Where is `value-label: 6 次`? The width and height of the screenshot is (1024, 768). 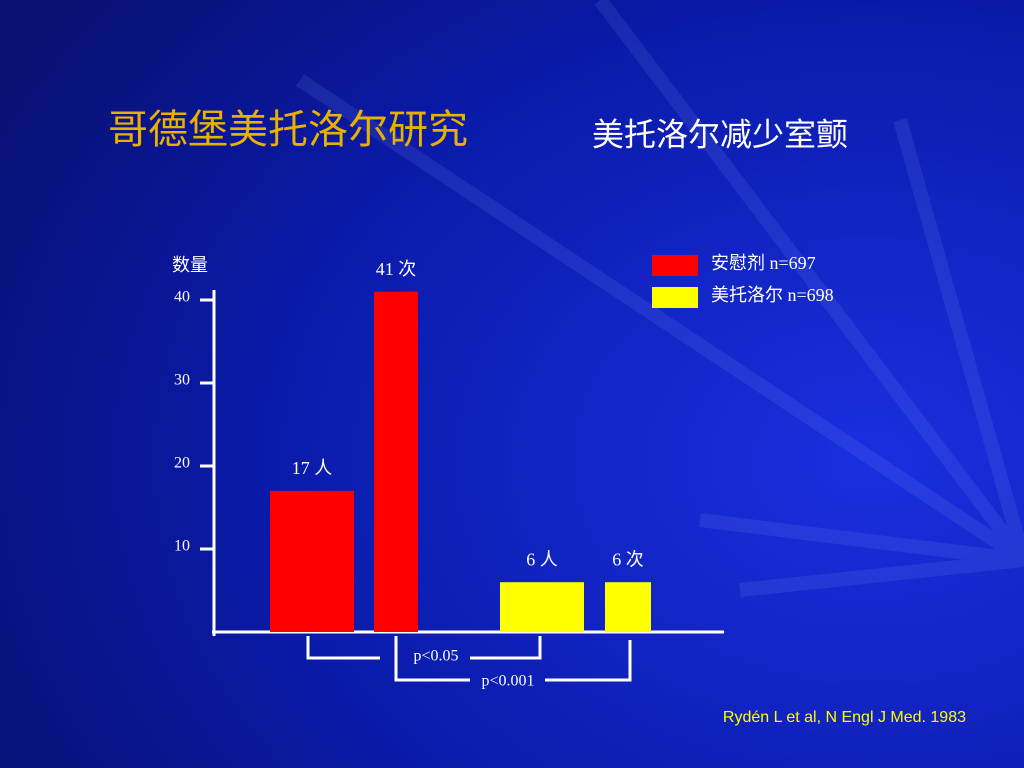
value-label: 6 次 is located at coordinates (628, 559).